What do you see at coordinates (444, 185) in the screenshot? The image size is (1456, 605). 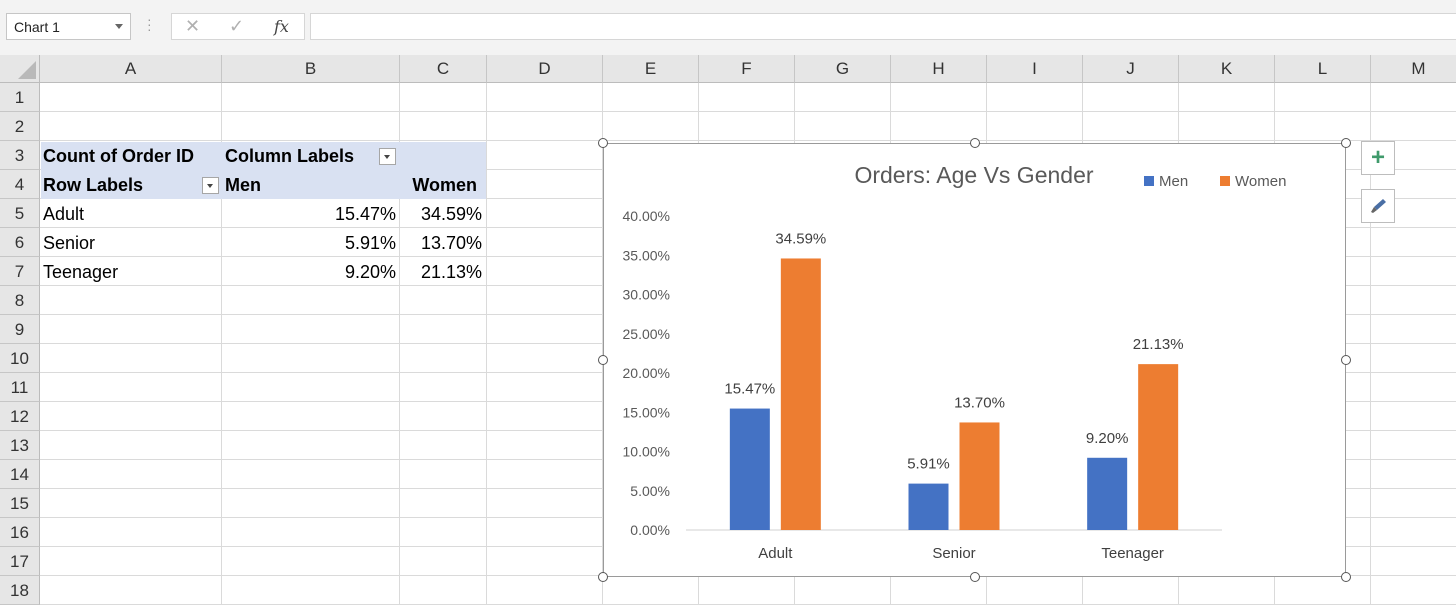 I see `pivot-header-women: Women` at bounding box center [444, 185].